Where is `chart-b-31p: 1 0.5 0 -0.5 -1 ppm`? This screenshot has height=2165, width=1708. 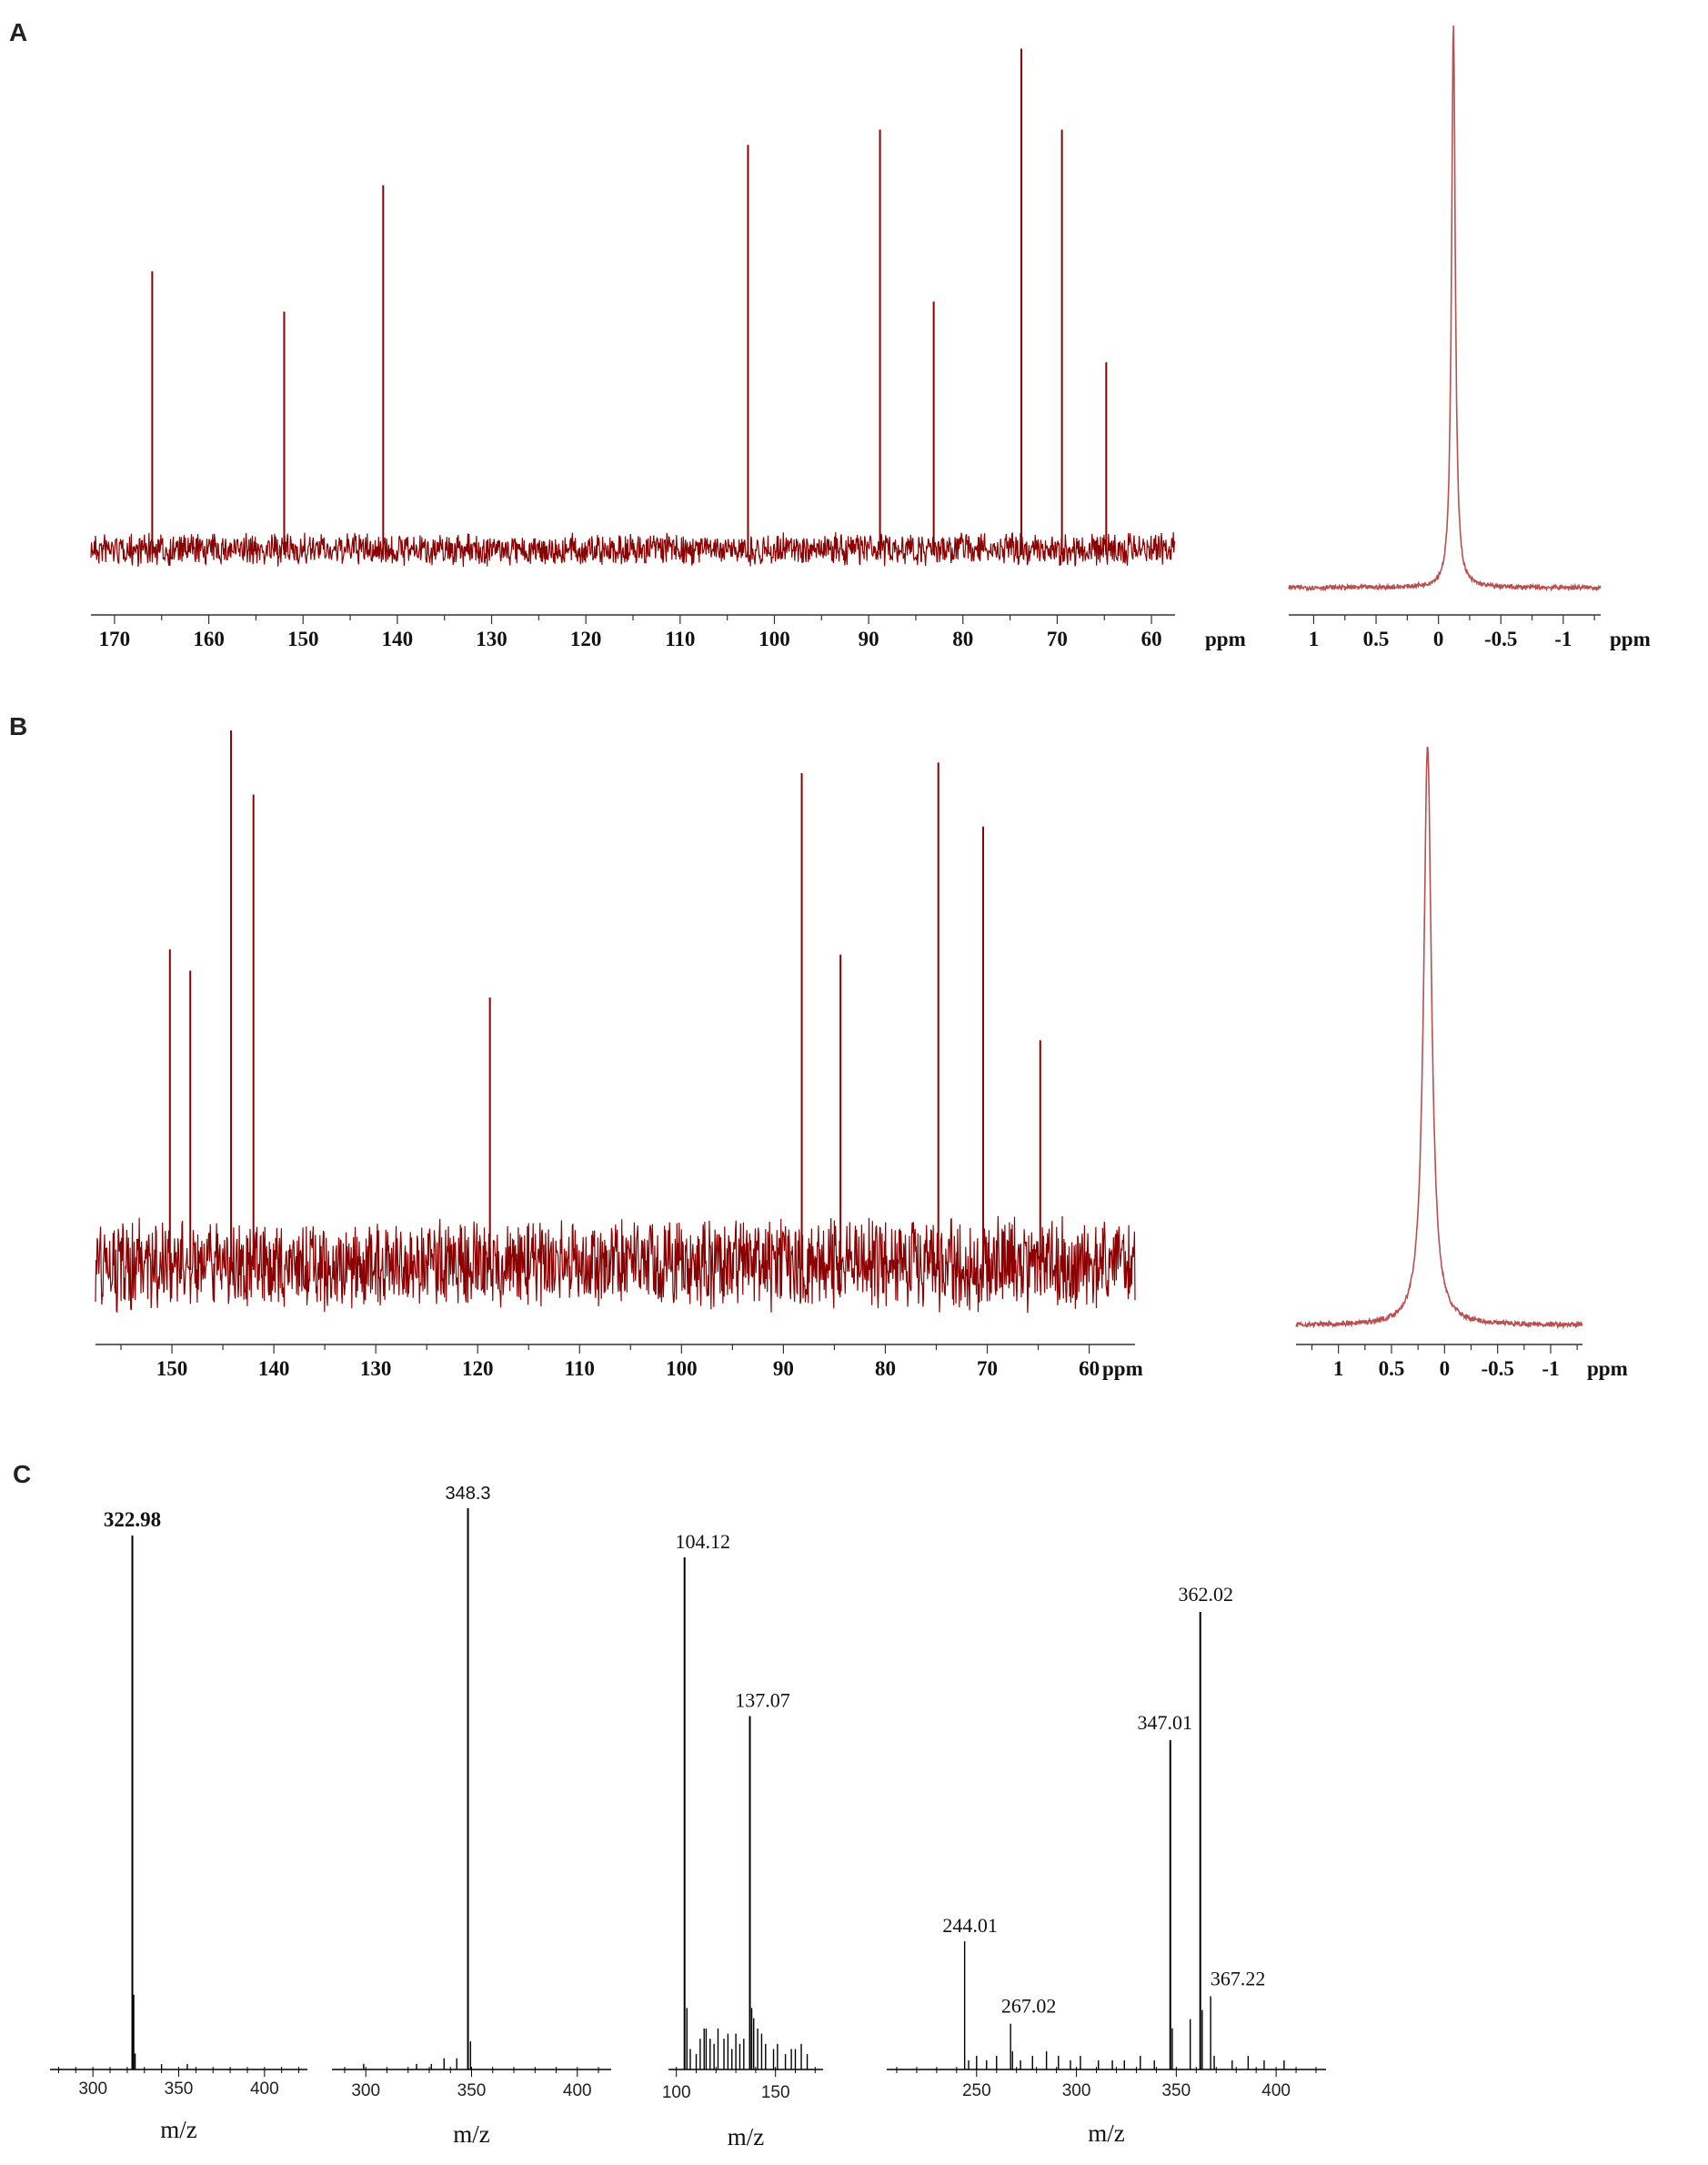 chart-b-31p: 1 0.5 0 -0.5 -1 ppm is located at coordinates (1461, 1063).